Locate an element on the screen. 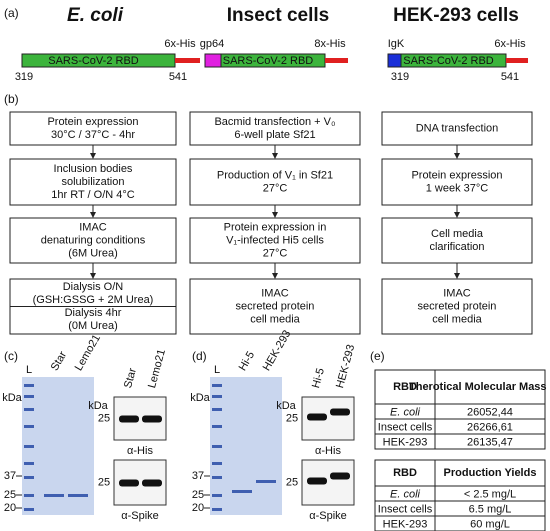  lane-label: Lemo21 is located at coordinates (88, 353).